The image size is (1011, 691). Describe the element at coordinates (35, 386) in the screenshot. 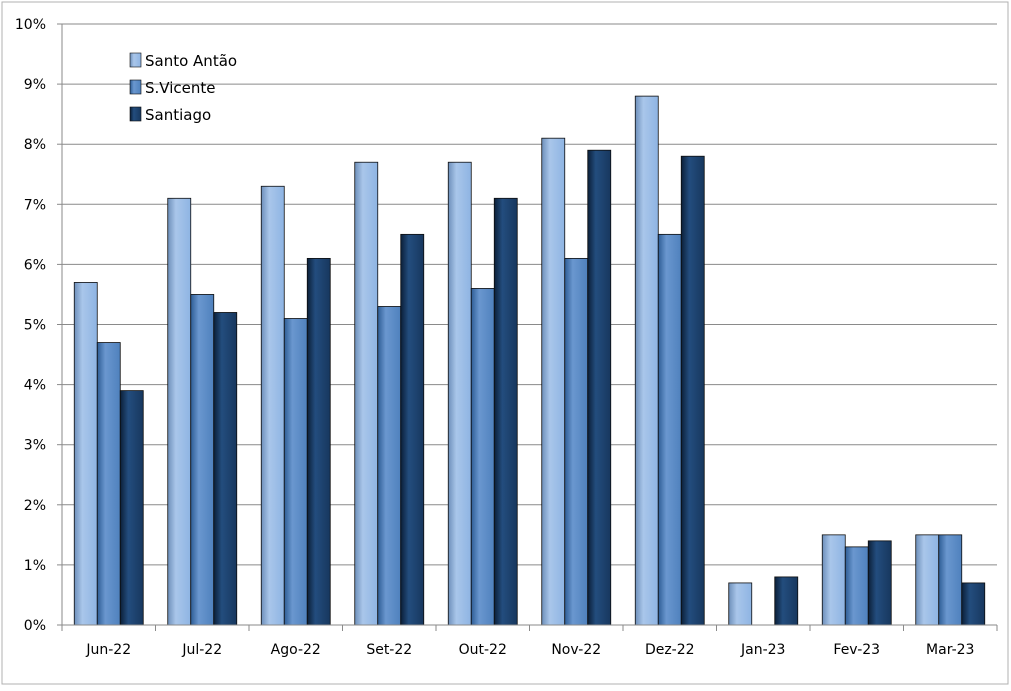

I see `y-tick-label: 4%` at that location.